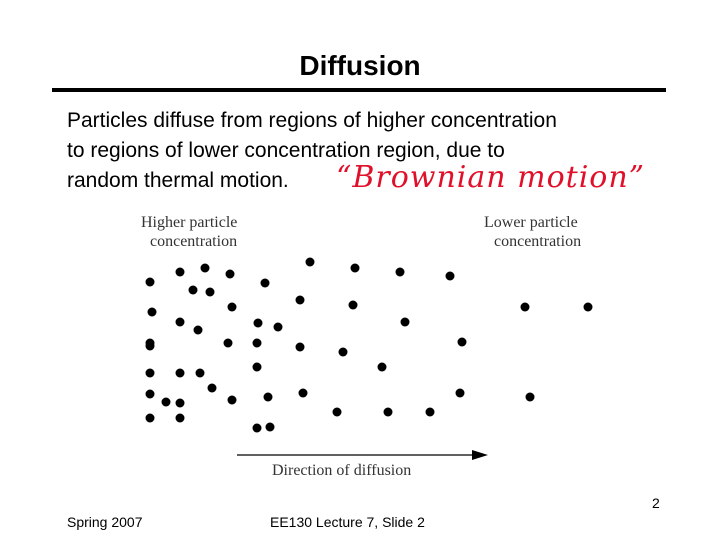 Image resolution: width=720 pixels, height=540 pixels. Describe the element at coordinates (360, 65) in the screenshot. I see `slide-title: Diffusion` at that location.